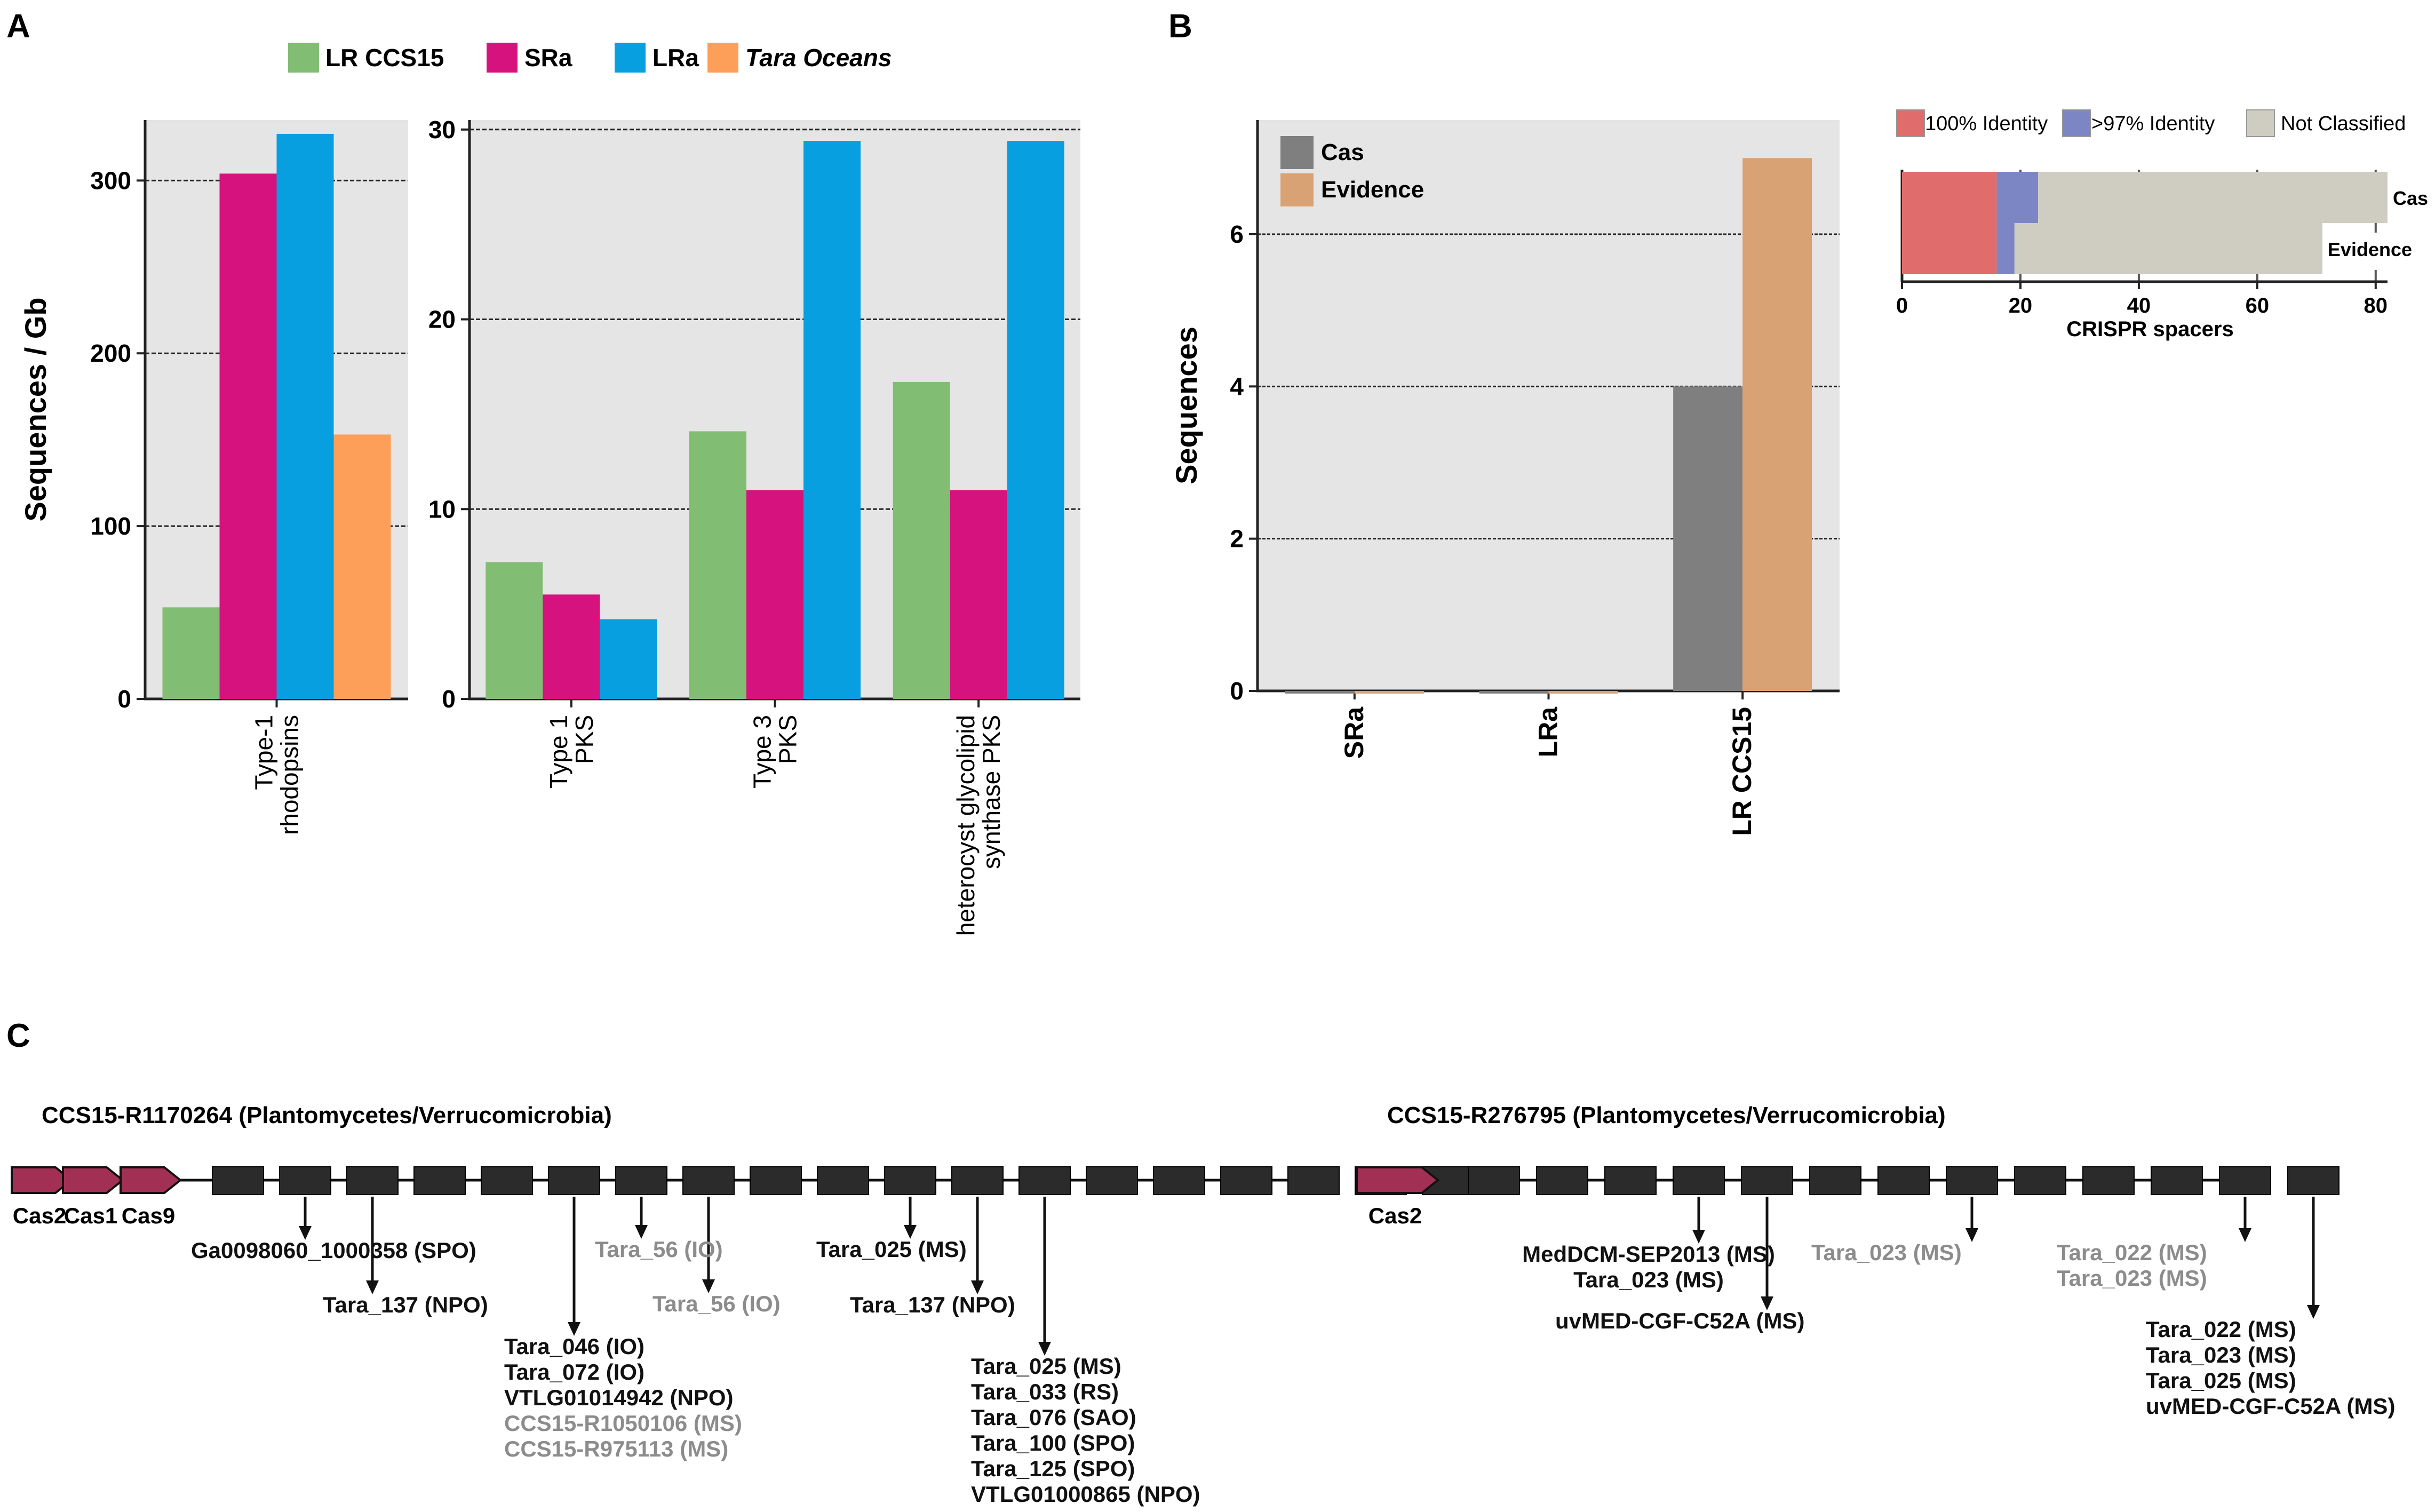 This screenshot has width=2435, height=1512. I want to click on legend-swatch-inset-not-classified, so click(2260, 123).